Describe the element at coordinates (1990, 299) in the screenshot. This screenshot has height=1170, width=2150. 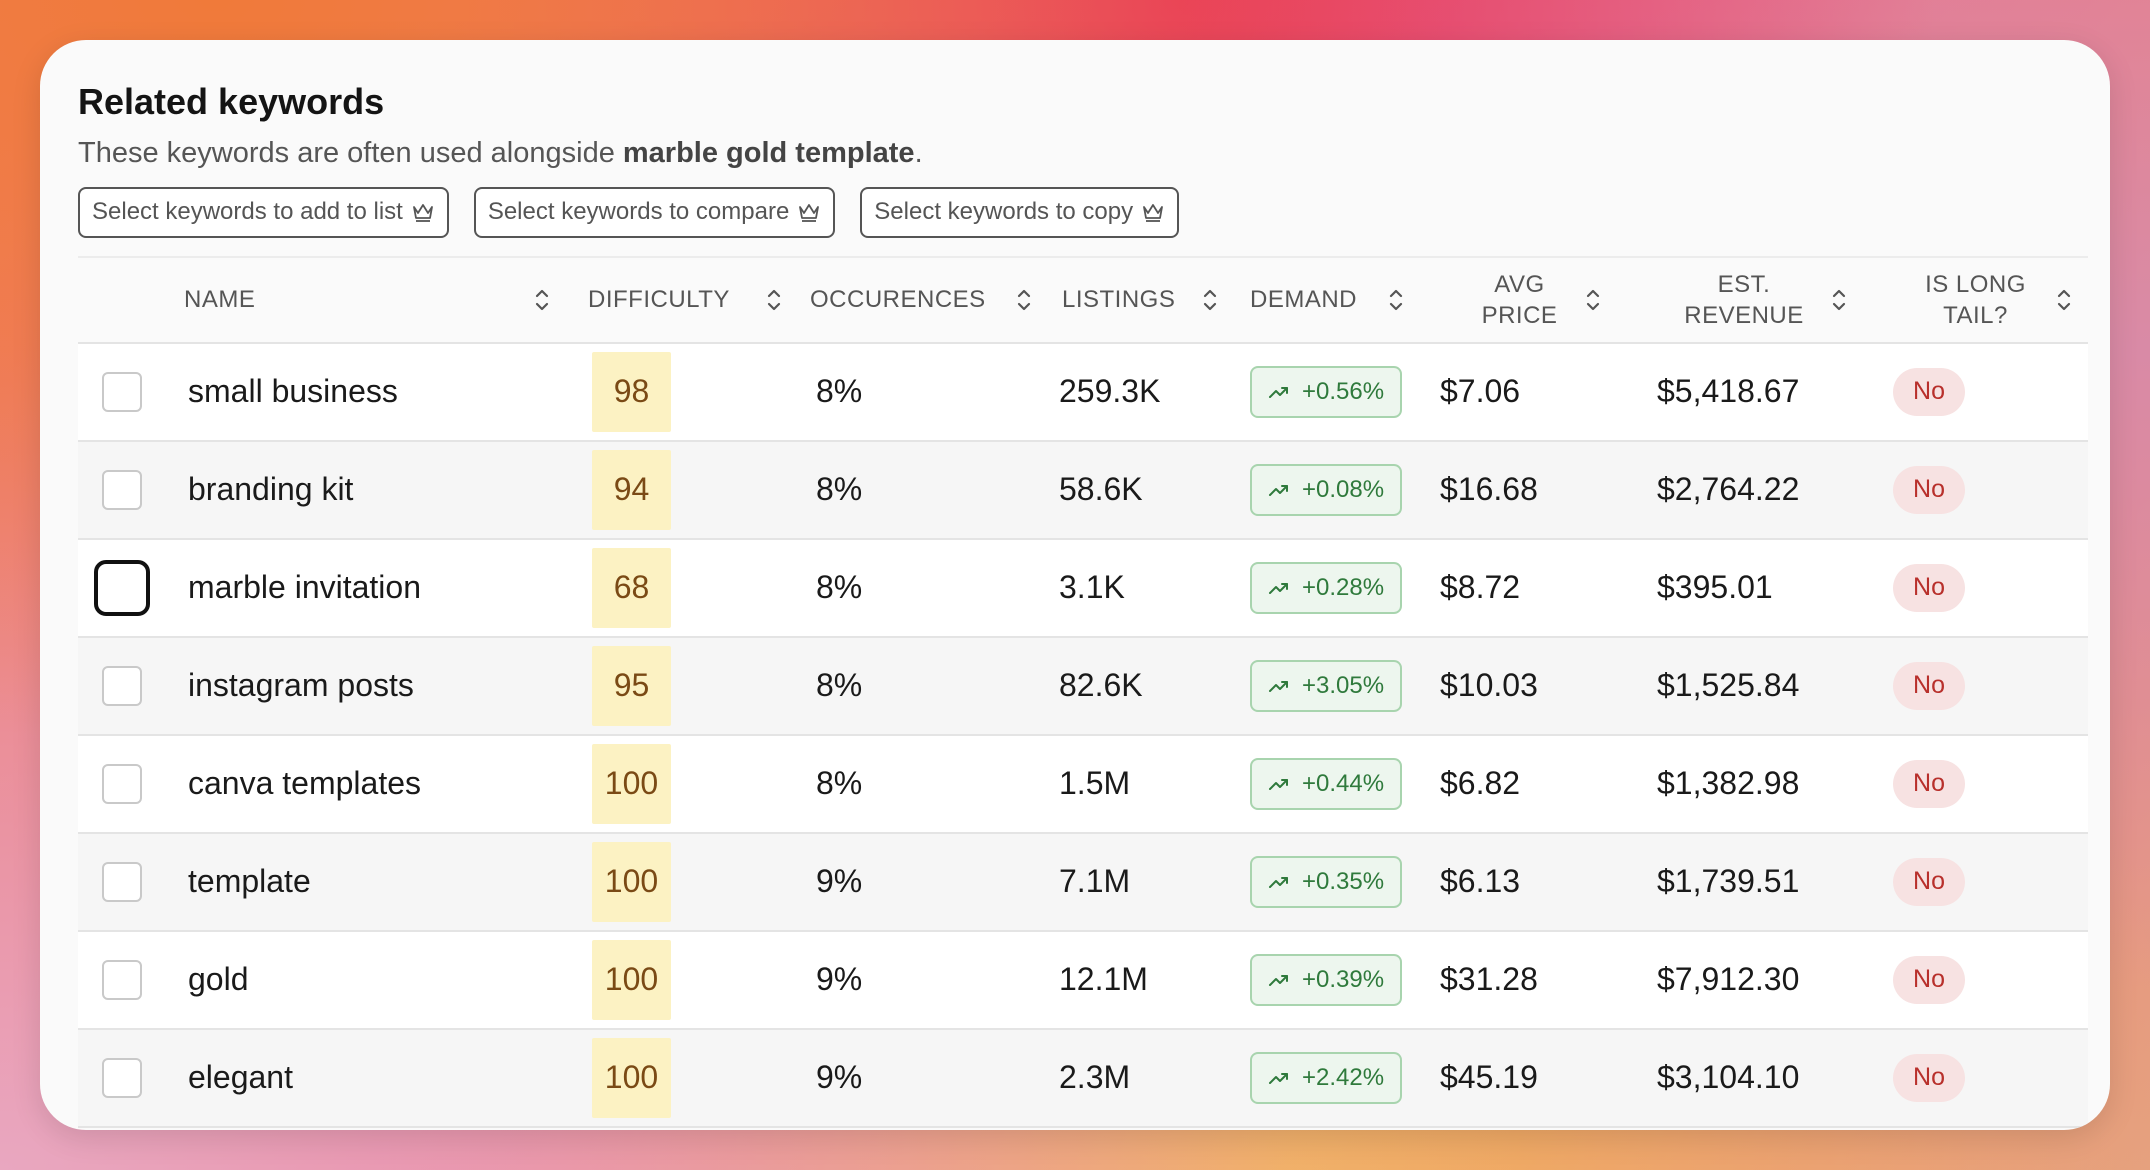
I see `header-long-tail: IS LONG TAIL?` at that location.